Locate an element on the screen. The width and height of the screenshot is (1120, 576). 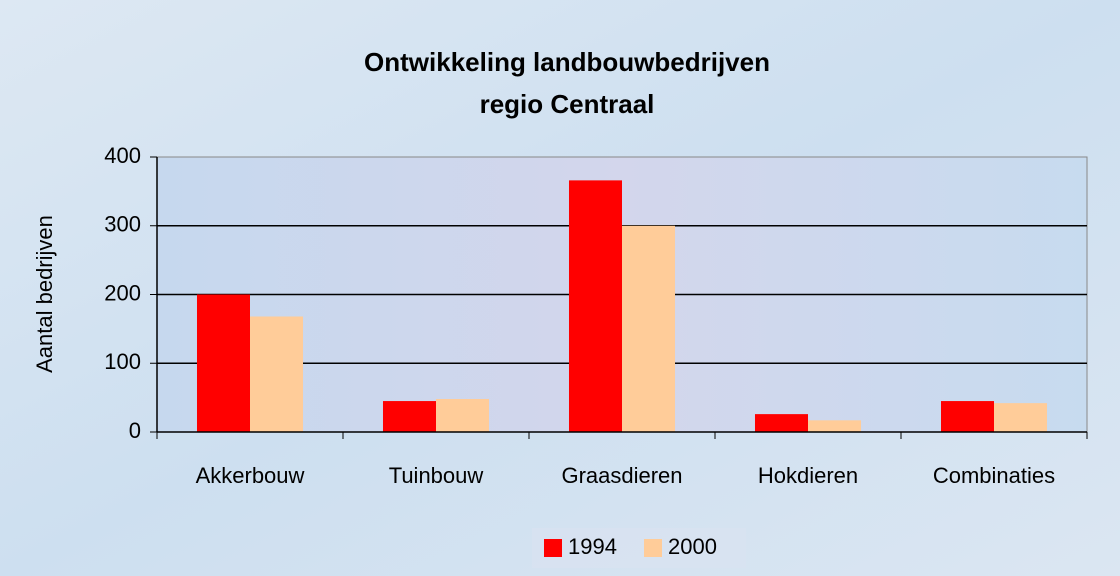
x-tick-label: Graasdieren is located at coordinates (621, 475).